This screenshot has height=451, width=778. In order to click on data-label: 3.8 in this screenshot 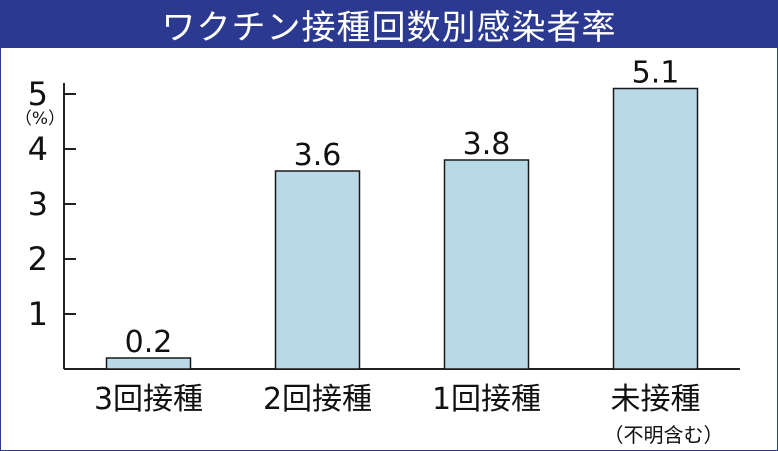, I will do `click(487, 144)`.